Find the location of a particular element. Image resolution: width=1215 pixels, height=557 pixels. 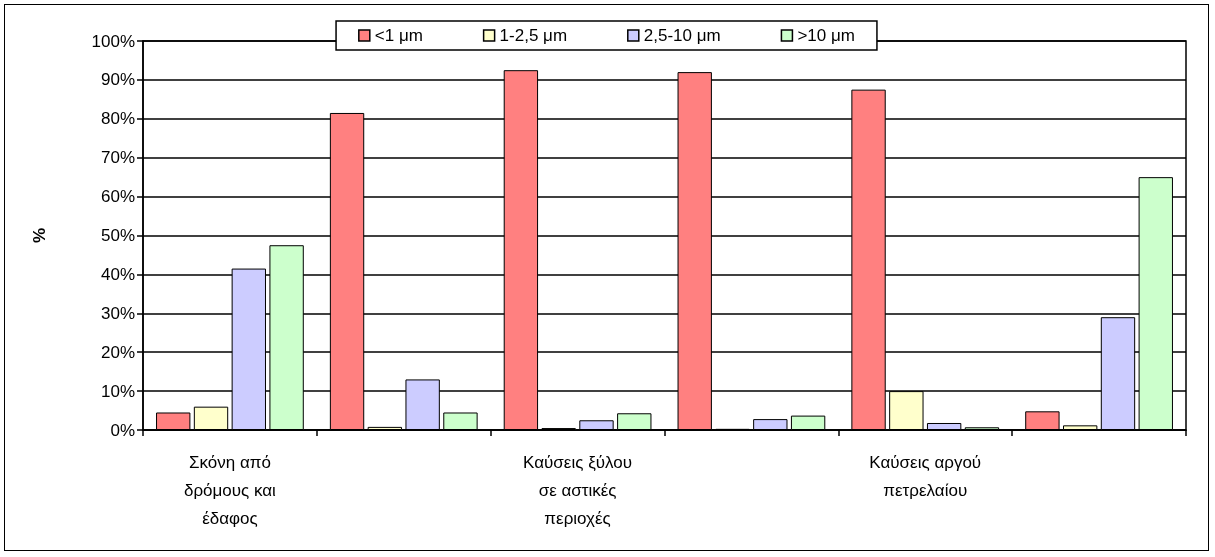

y-tick-label: 60% is located at coordinates (117, 197).